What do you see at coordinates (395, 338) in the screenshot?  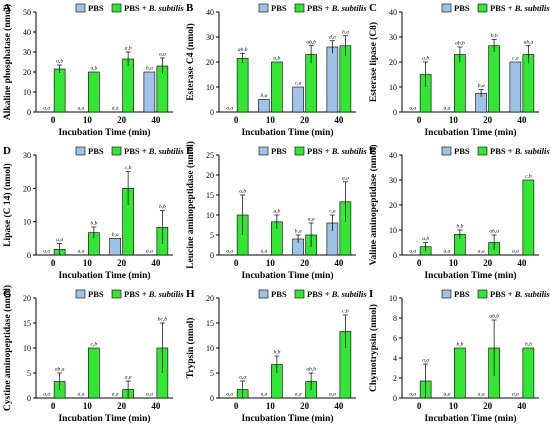 I see `y-tick-label: 6` at bounding box center [395, 338].